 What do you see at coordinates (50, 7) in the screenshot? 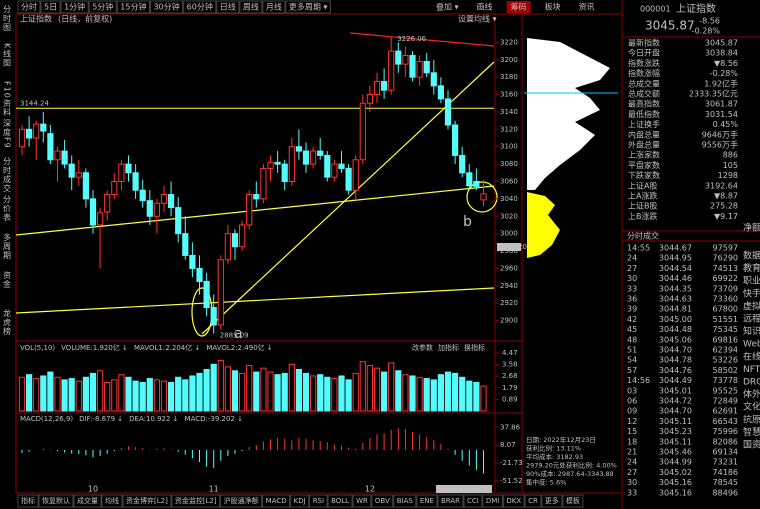
I see `period-button: 5日` at bounding box center [50, 7].